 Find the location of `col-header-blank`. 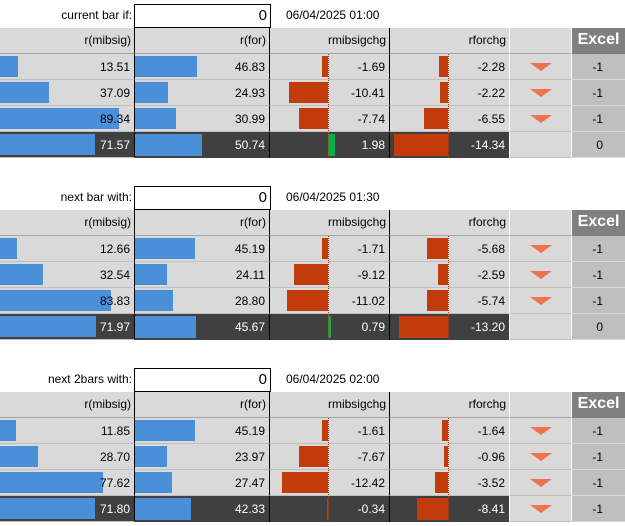

col-header-blank is located at coordinates (541, 223).